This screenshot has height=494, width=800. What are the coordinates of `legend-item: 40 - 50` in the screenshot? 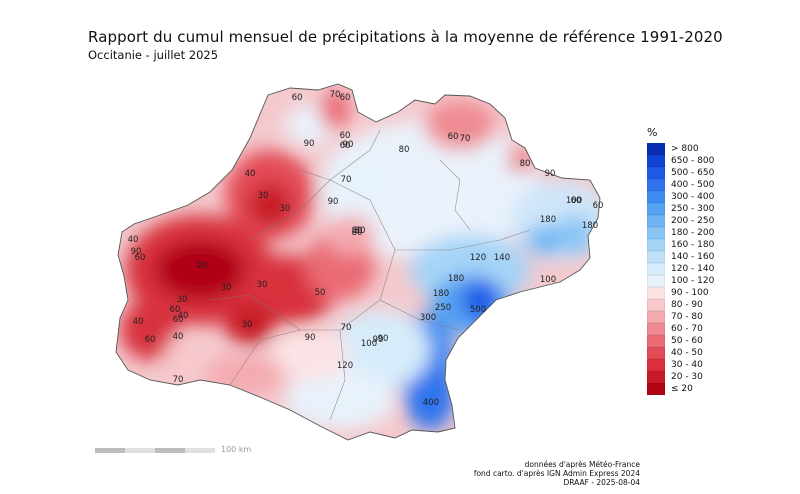 It's located at (680, 353).